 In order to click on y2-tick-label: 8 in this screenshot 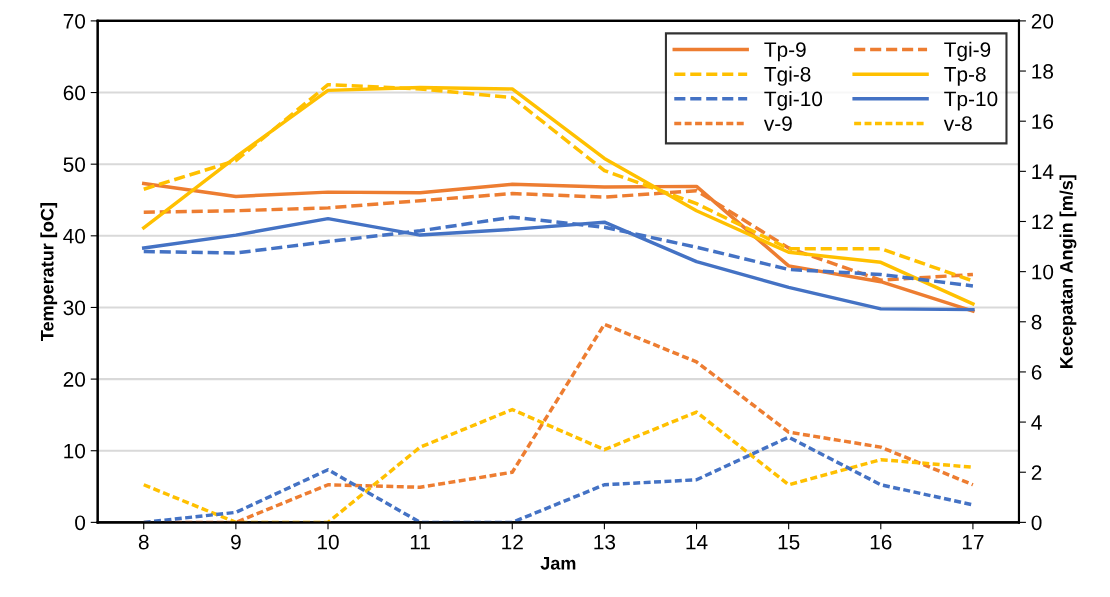, I will do `click(1036, 322)`.